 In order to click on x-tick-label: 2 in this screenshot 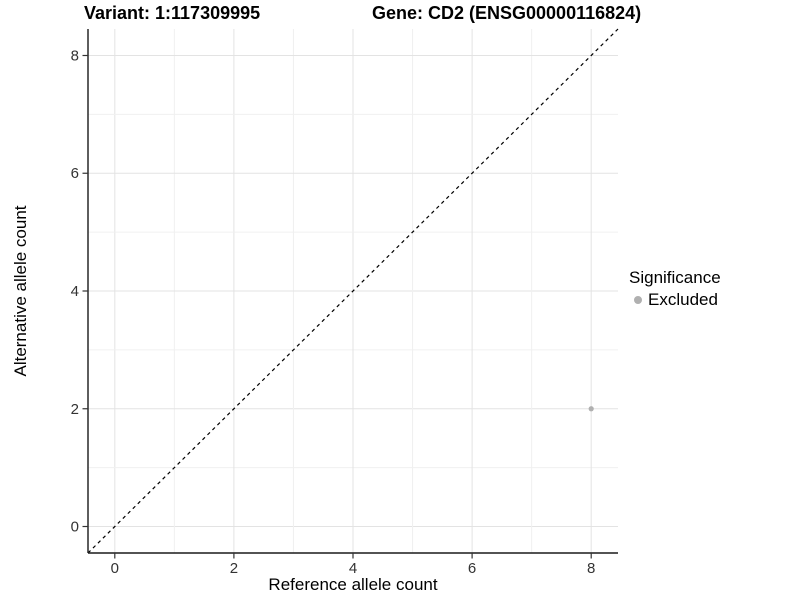, I will do `click(234, 568)`.